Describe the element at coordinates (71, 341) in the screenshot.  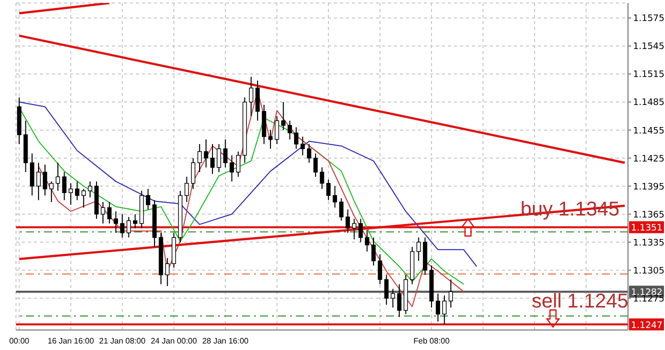
I see `x-tick-label: 16 Jan 16:00` at that location.